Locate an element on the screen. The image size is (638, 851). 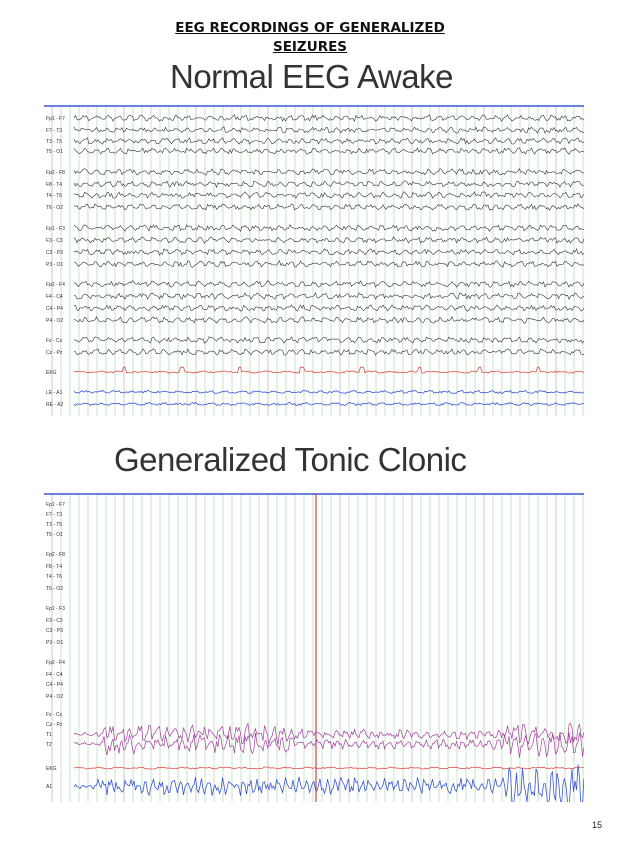
normal-eeg-title: Normal EEG Awake is located at coordinates (312, 76).